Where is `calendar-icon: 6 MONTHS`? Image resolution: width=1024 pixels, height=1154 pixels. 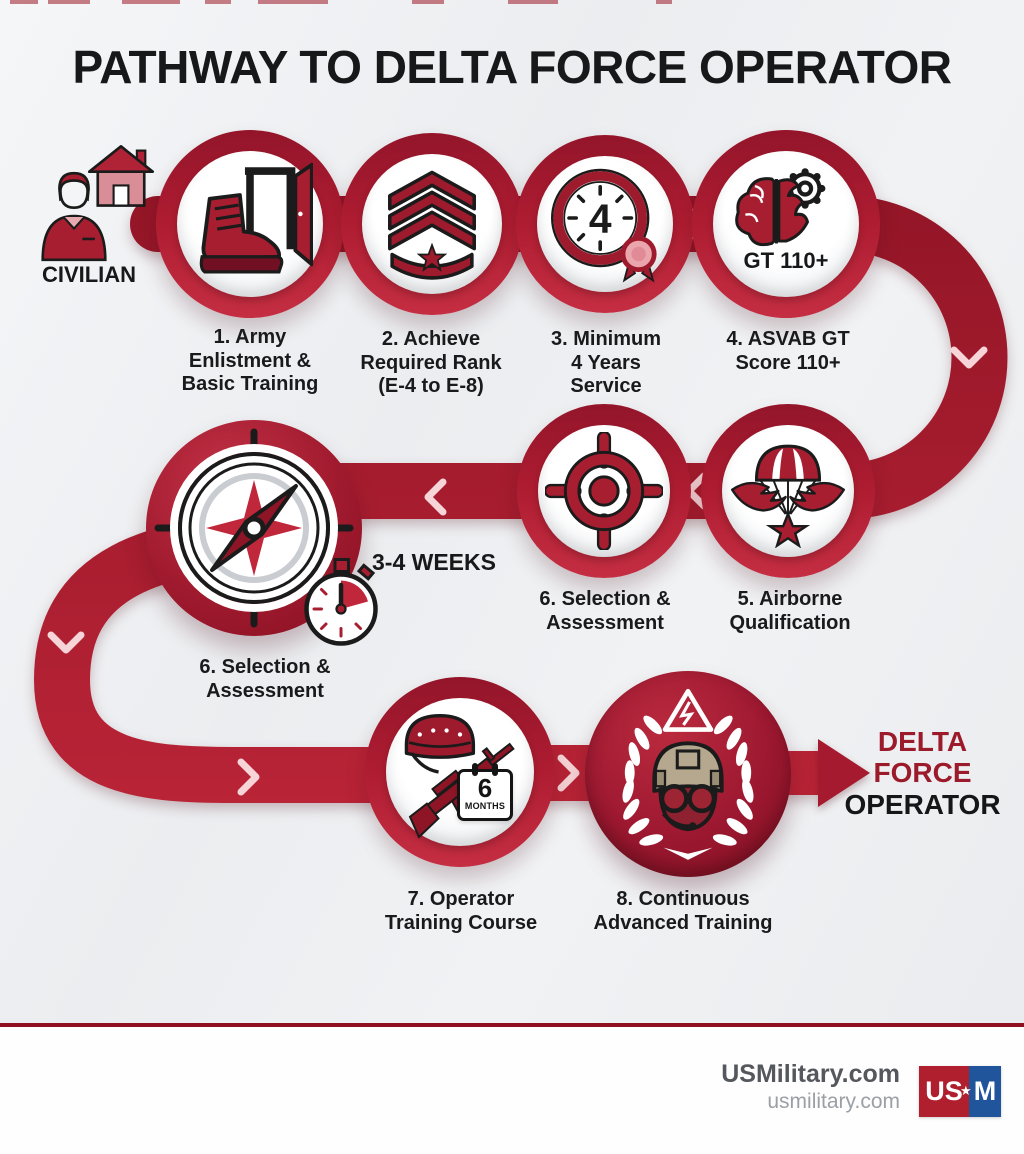
calendar-icon: 6 MONTHS is located at coordinates (485, 792).